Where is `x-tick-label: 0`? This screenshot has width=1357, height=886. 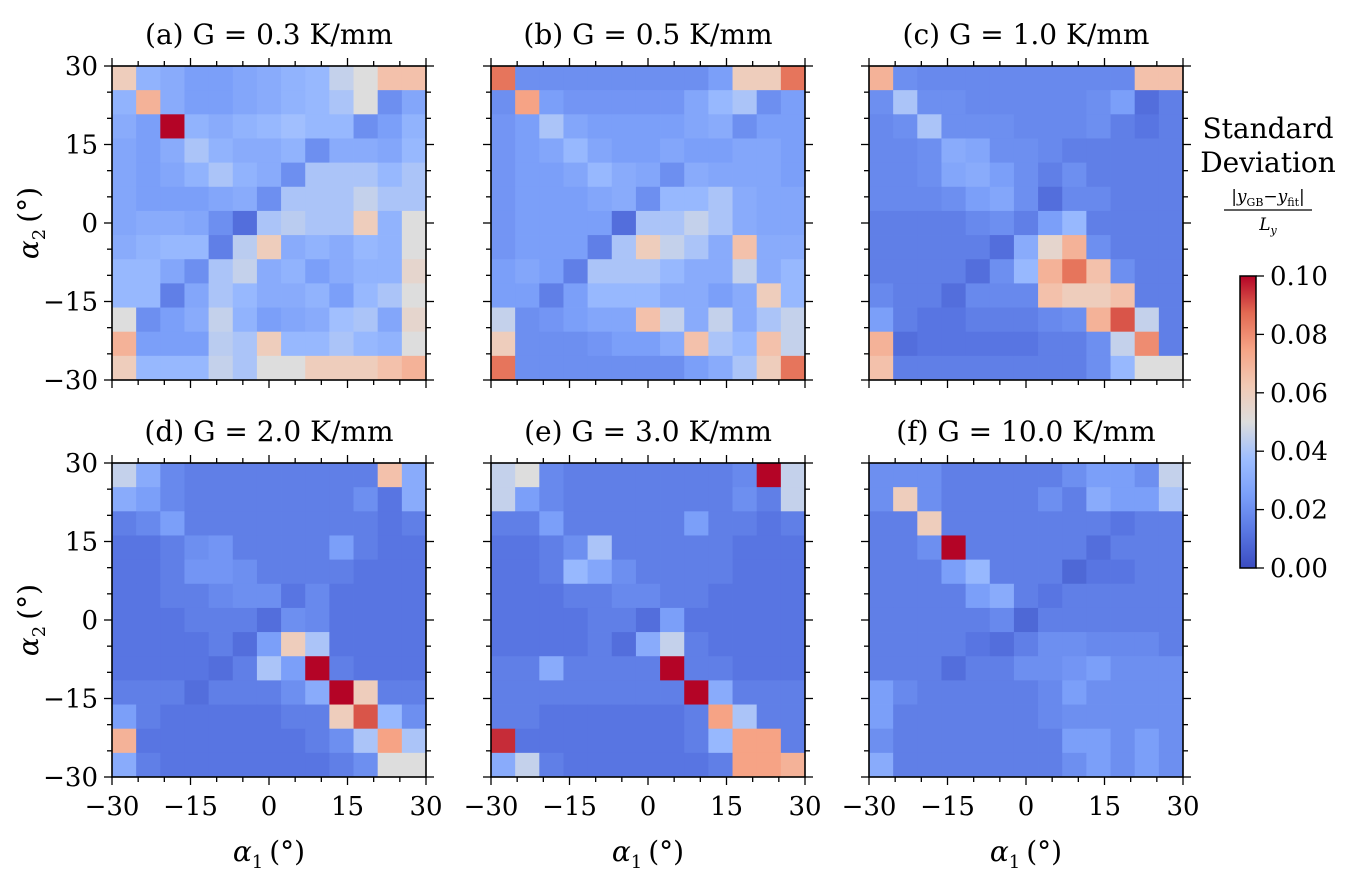
x-tick-label: 0 is located at coordinates (1026, 807).